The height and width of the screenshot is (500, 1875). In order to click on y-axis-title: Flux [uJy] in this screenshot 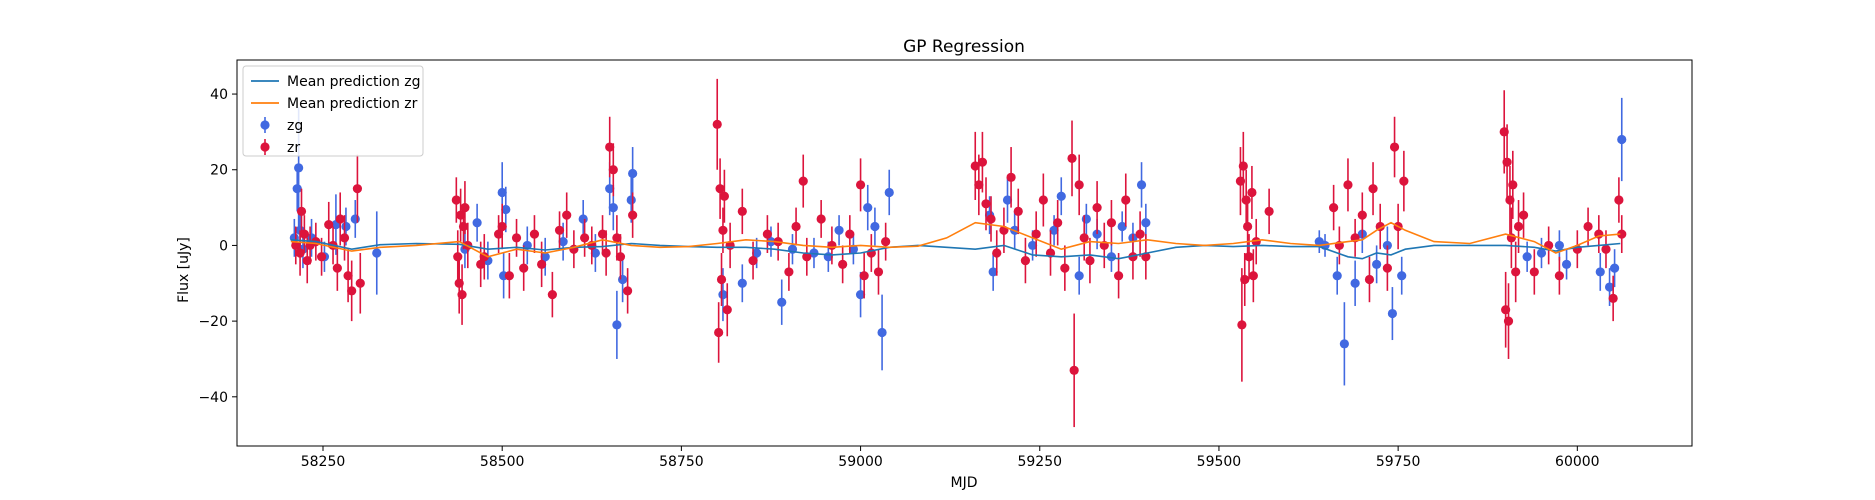, I will do `click(184, 270)`.